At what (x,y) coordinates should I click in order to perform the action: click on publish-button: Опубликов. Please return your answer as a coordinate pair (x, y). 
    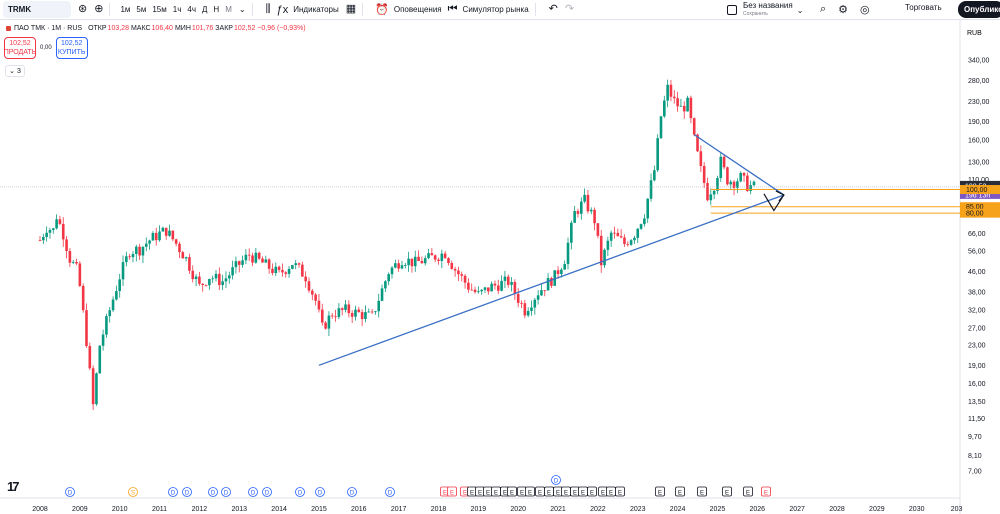
    Looking at the image, I should click on (979, 9).